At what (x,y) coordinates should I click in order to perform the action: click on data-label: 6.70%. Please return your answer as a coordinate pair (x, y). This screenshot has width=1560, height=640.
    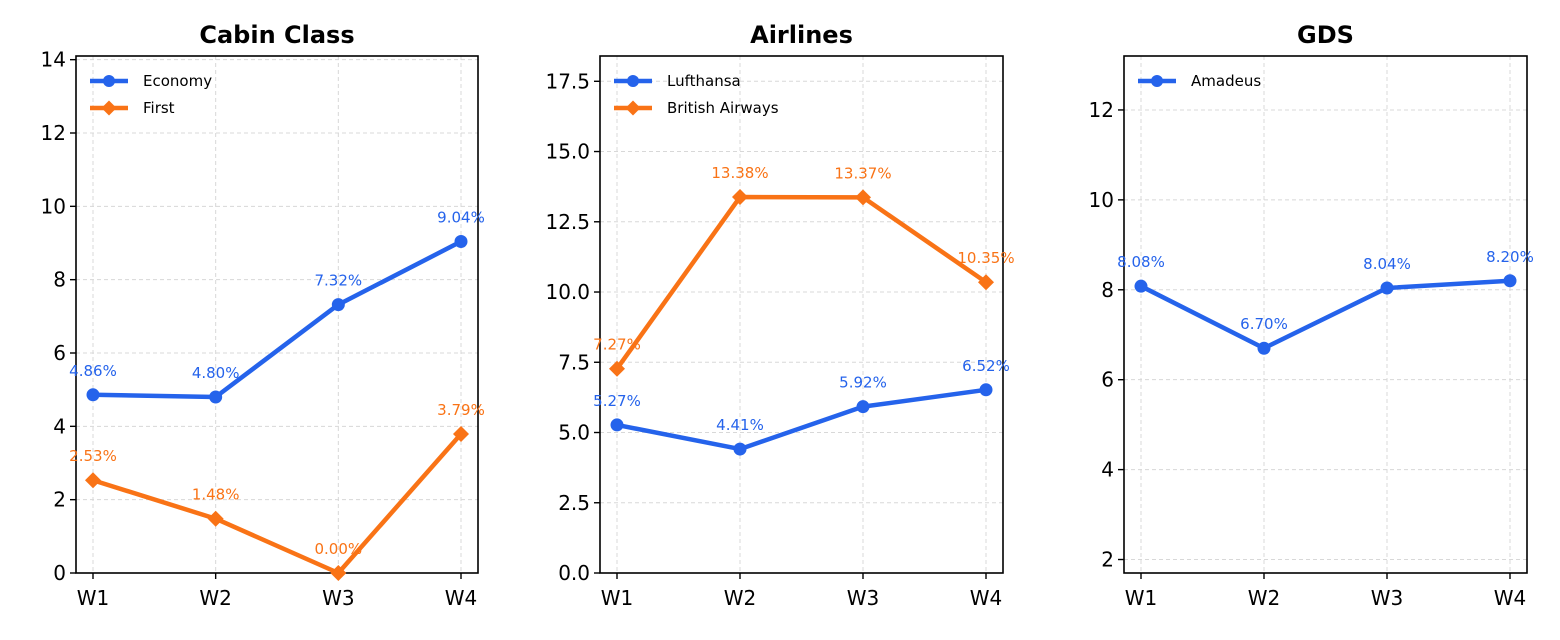
    Looking at the image, I should click on (1264, 324).